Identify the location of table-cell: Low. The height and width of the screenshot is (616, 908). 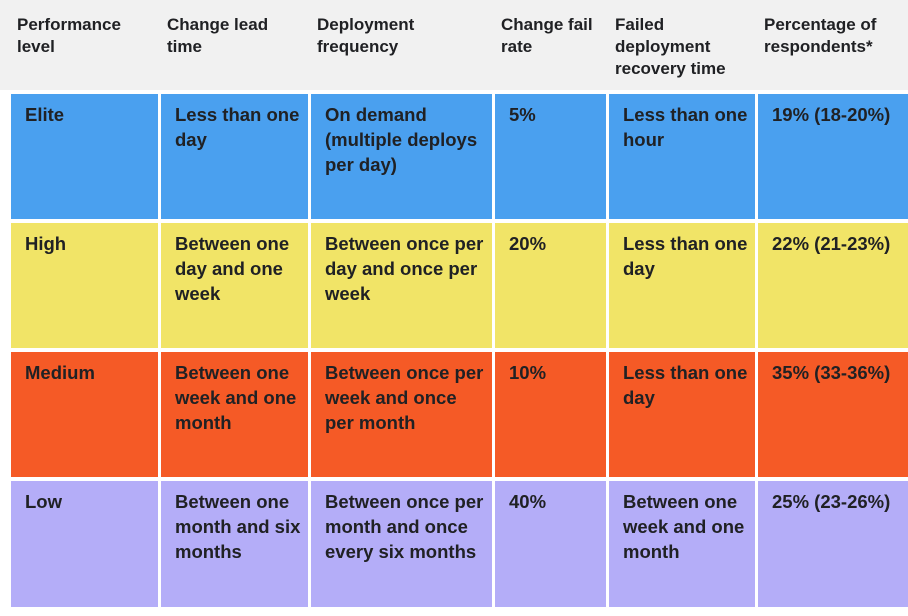
(84, 544).